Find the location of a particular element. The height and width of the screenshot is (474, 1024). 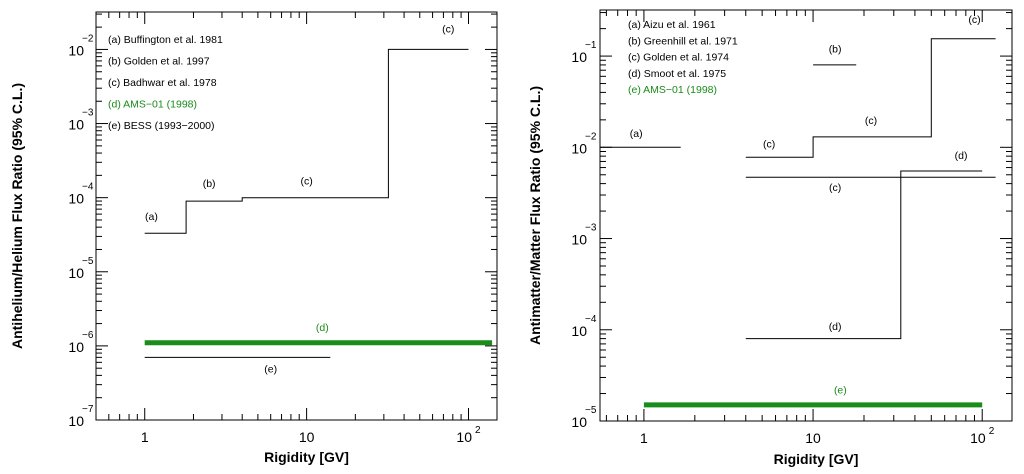

series-line-d is located at coordinates (864, 255).